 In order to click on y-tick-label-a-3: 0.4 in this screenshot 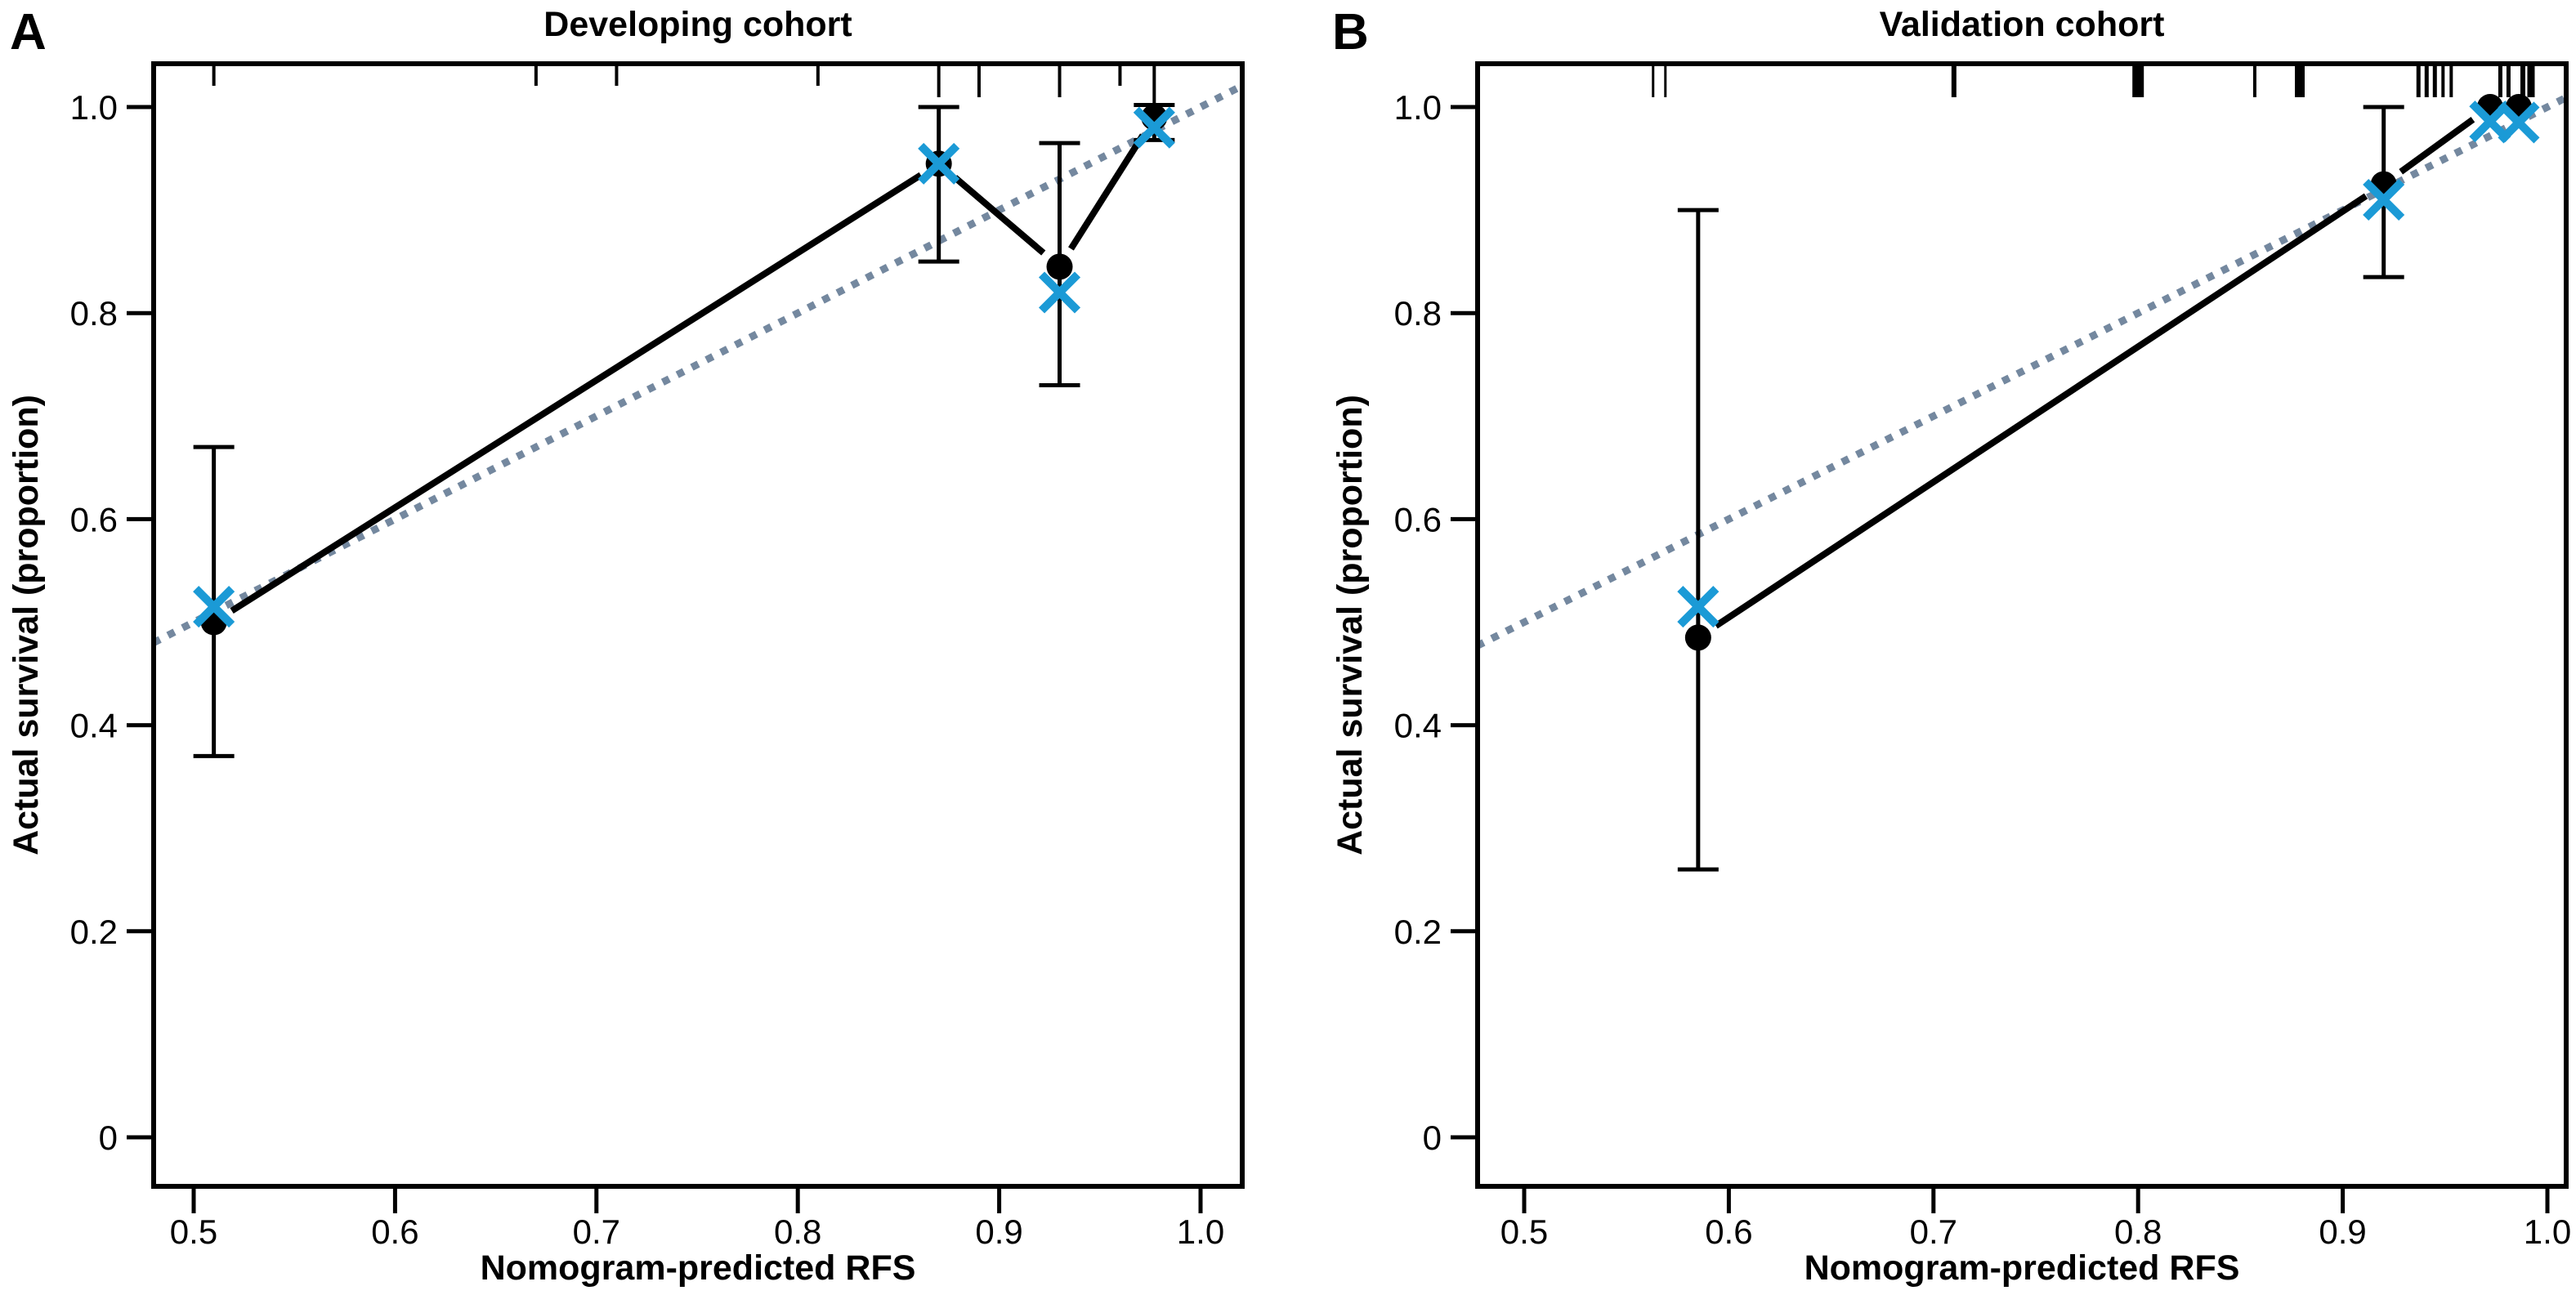, I will do `click(94, 726)`.